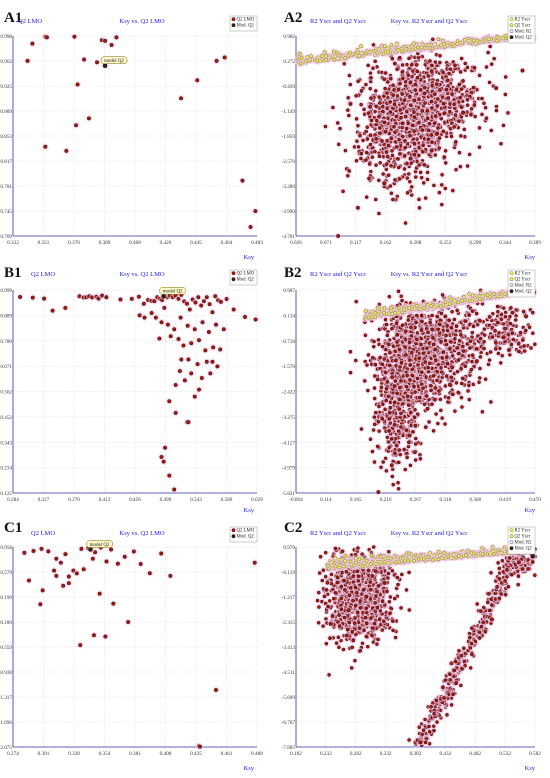  I want to click on title-a1: Ksy vs. Q2 LMO, so click(141, 21).